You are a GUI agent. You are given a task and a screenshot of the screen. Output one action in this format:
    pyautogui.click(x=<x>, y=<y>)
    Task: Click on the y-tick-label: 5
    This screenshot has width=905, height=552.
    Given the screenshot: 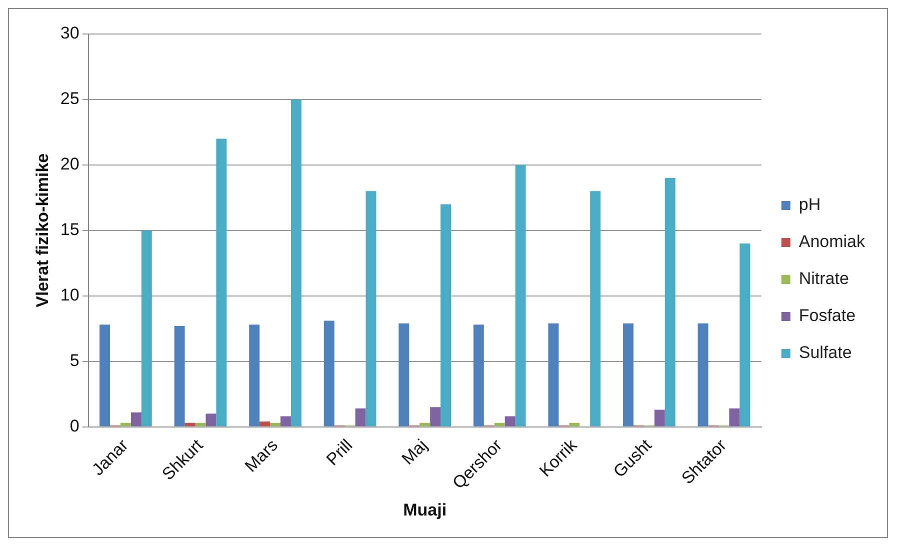 What is the action you would take?
    pyautogui.click(x=75, y=360)
    